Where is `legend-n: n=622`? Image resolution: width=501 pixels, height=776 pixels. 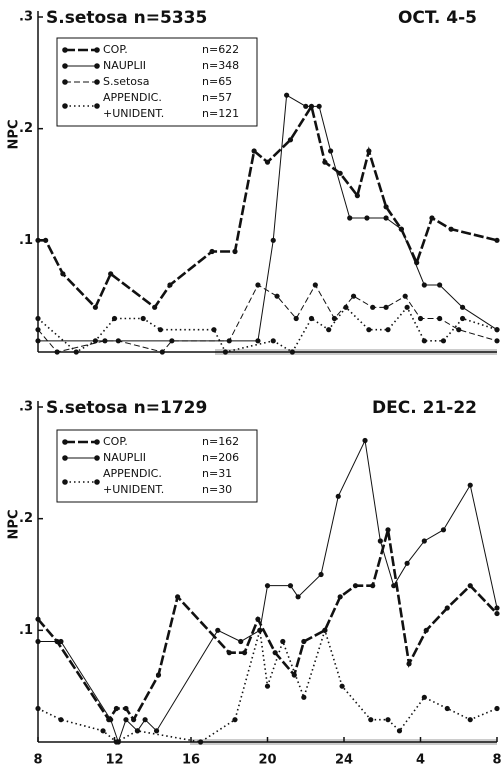 legend-n: n=622 is located at coordinates (220, 49).